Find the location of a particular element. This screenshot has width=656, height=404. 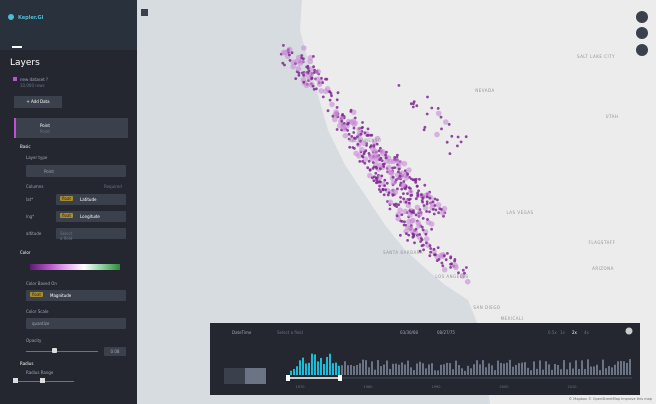

dataset-name: new dataset ? is located at coordinates (34, 79).